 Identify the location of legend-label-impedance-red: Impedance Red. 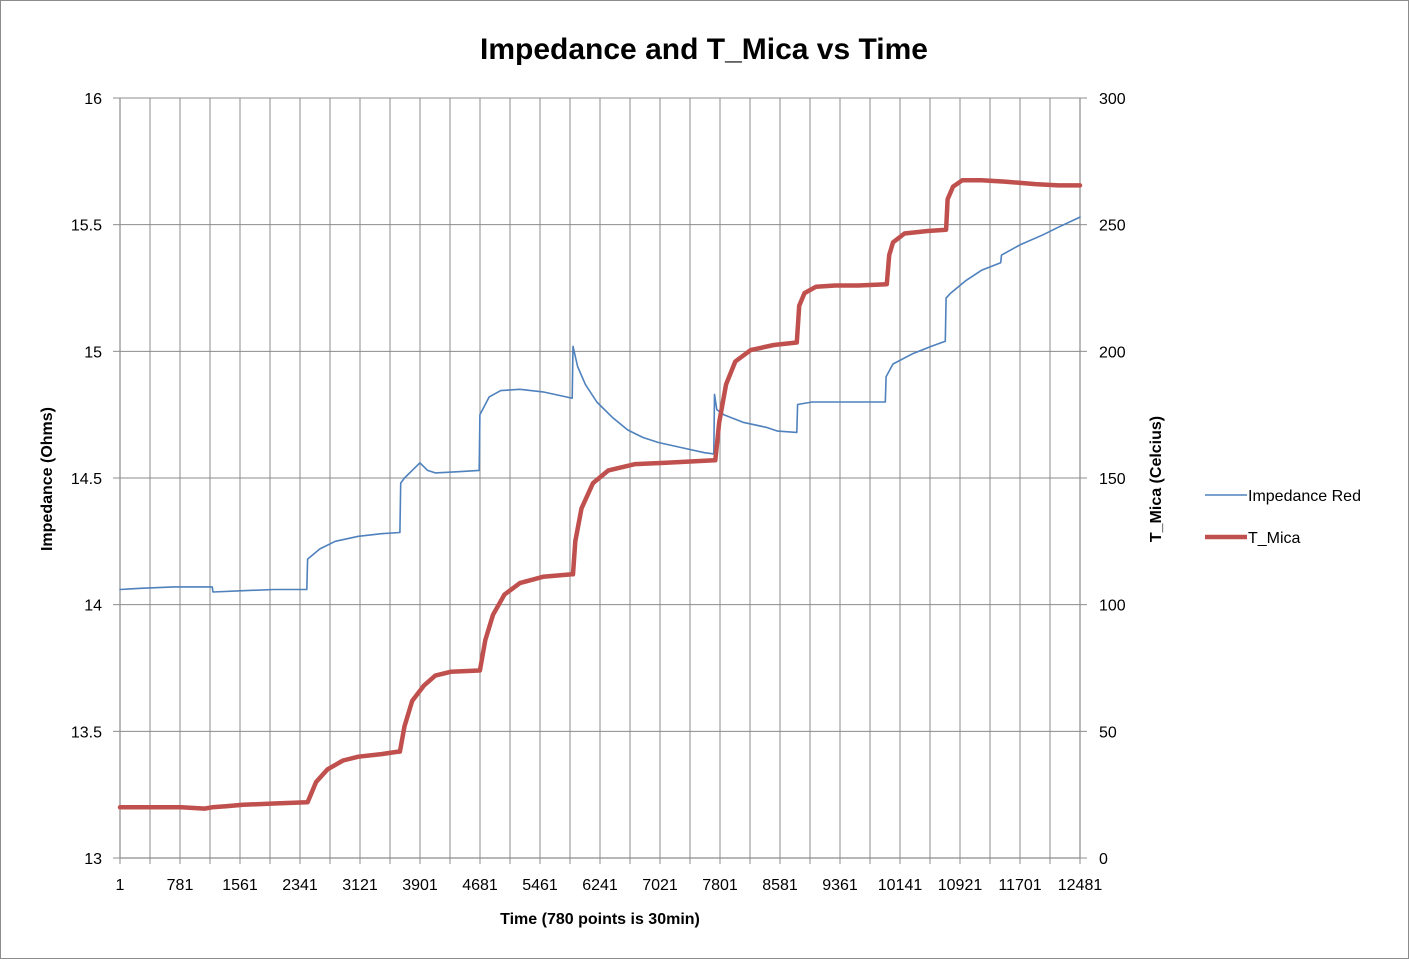
(1304, 496).